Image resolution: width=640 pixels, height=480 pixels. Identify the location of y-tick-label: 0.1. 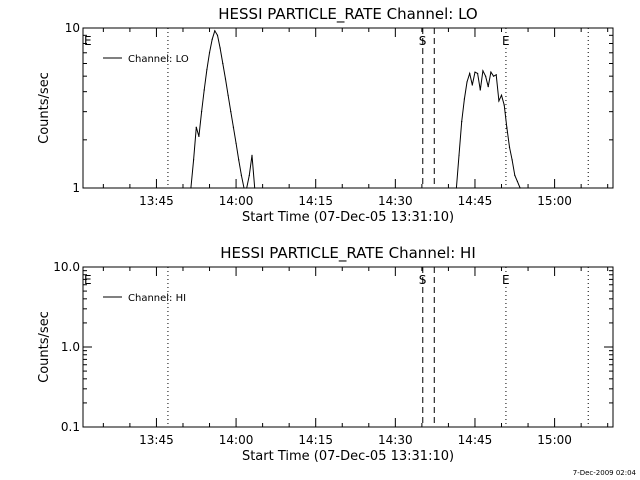
(70, 427).